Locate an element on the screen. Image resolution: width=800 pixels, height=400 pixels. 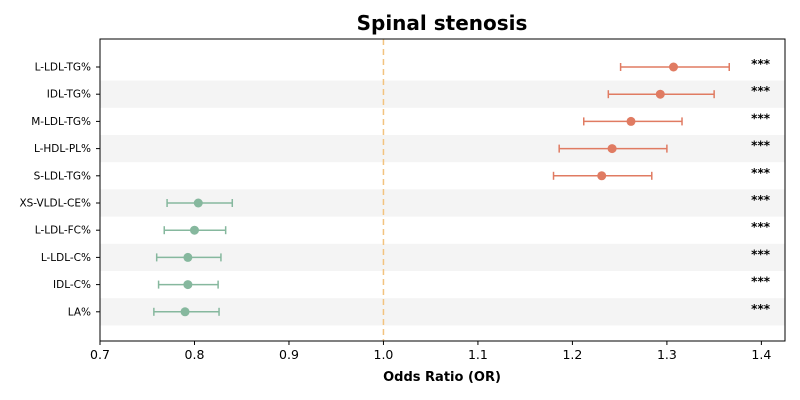
x-tick-label: 1.1 is located at coordinates (478, 354).